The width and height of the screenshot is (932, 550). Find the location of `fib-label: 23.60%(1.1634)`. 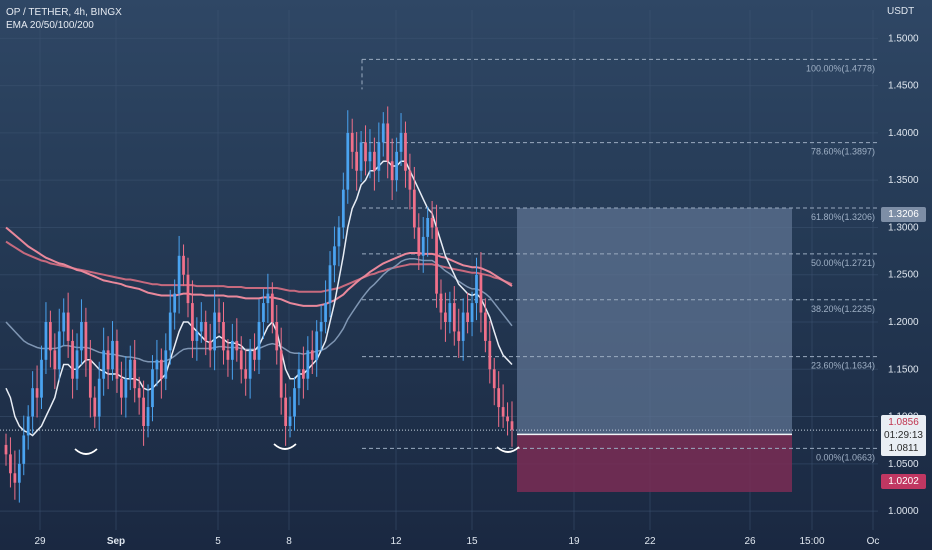

fib-label: 23.60%(1.1634) is located at coordinates (843, 366).